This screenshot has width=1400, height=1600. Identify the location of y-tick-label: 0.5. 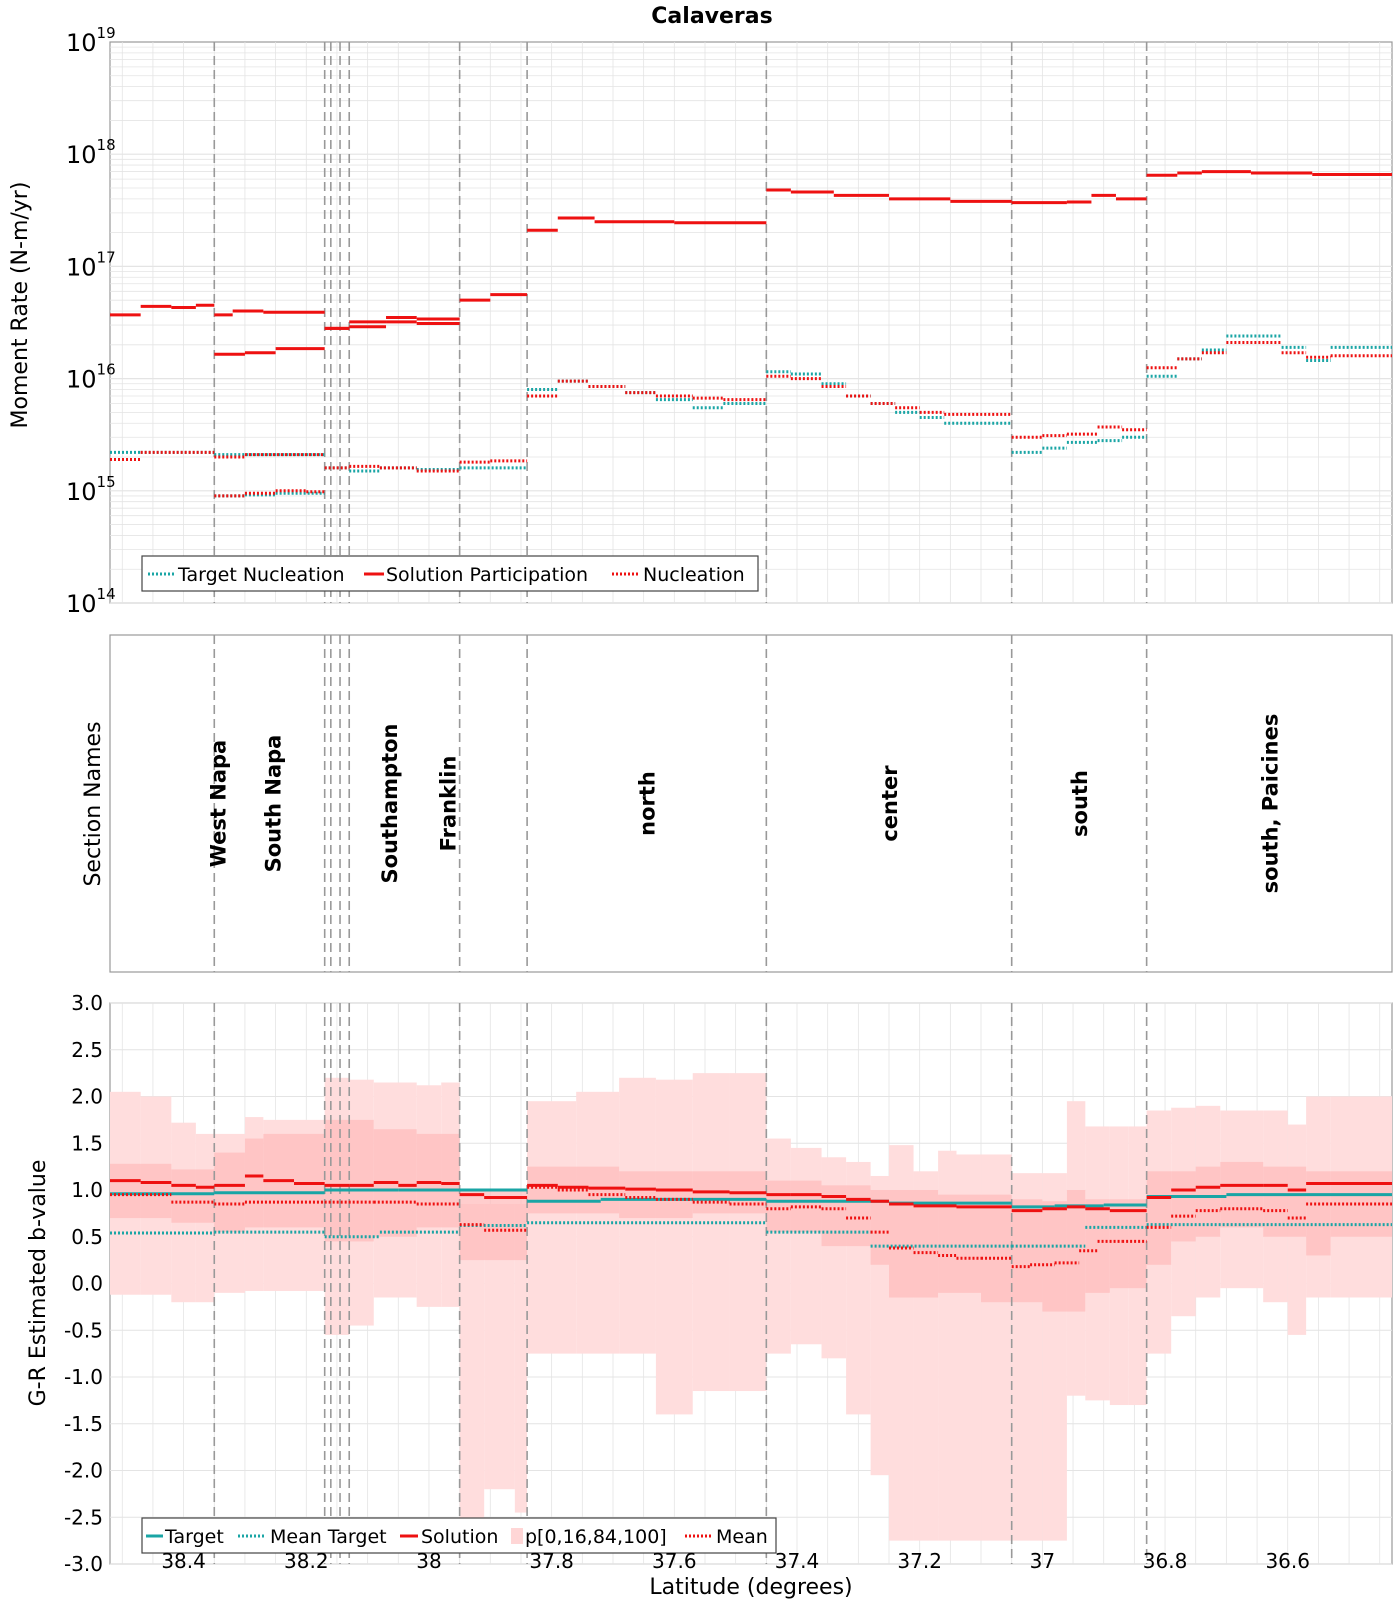
(87, 1237).